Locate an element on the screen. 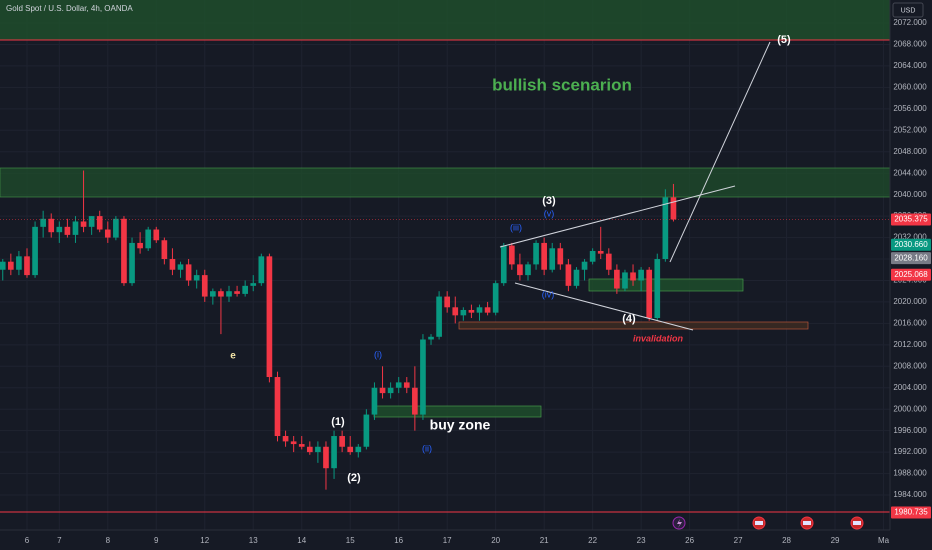 The width and height of the screenshot is (932, 550). y-tick-label: 2056.000 is located at coordinates (910, 108).